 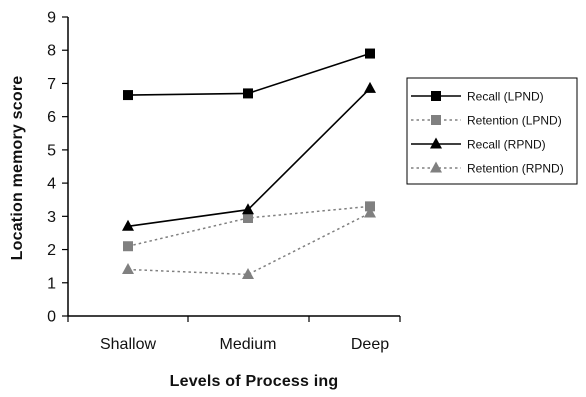 What do you see at coordinates (506, 145) in the screenshot?
I see `legend-label: Recall (RPND)` at bounding box center [506, 145].